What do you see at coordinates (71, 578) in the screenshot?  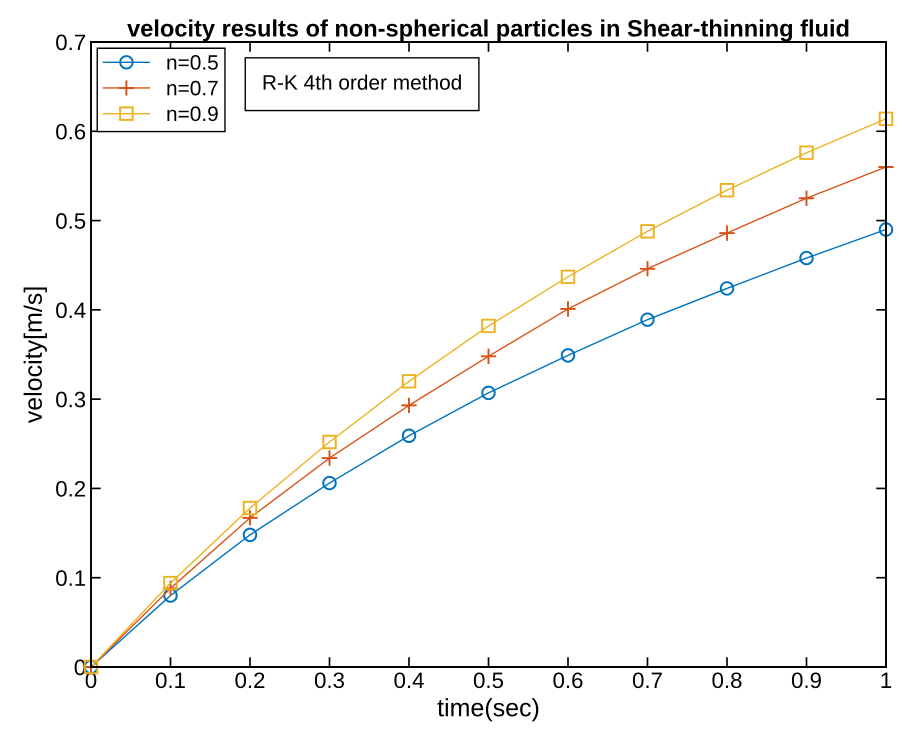 I see `y-tick-label: 0.1` at bounding box center [71, 578].